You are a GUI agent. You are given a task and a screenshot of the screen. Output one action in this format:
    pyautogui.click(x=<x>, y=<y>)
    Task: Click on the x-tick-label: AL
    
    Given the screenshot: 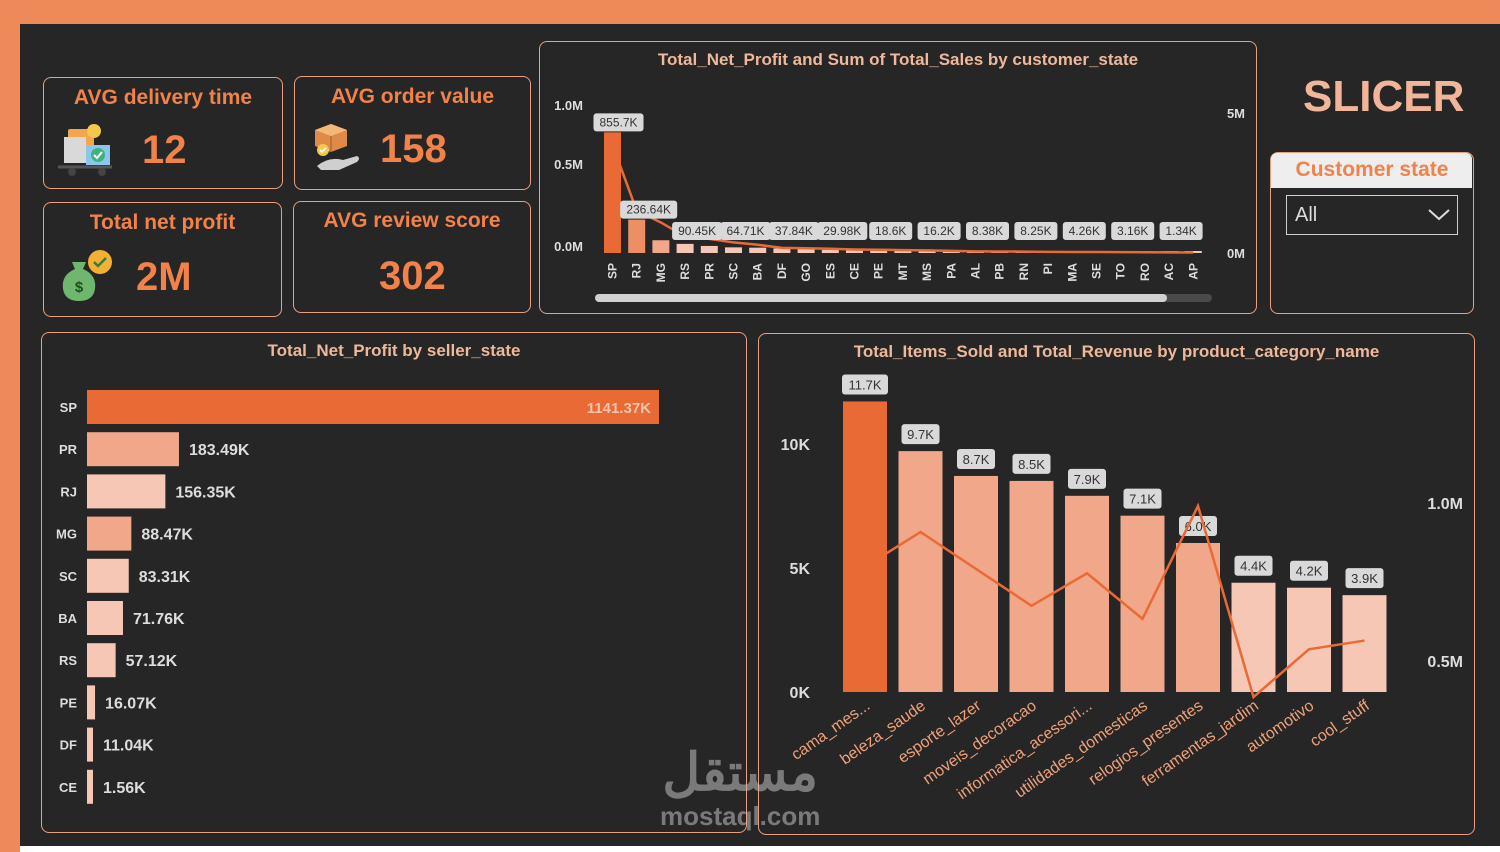 What is the action you would take?
    pyautogui.click(x=976, y=271)
    